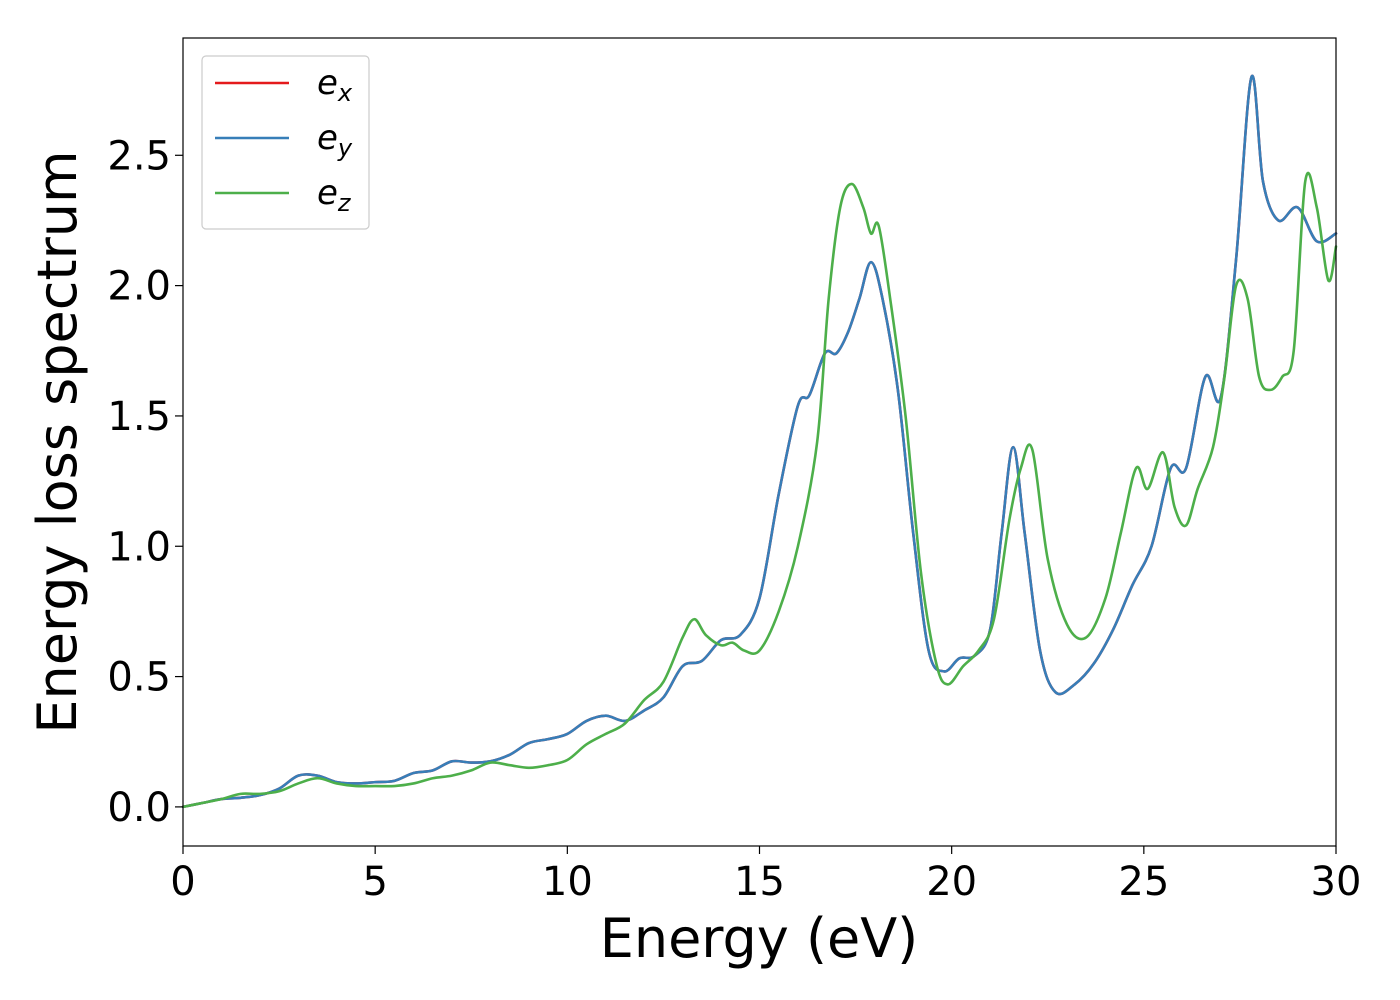 The width and height of the screenshot is (1400, 1000). I want to click on x-tick-label: 5, so click(374, 882).